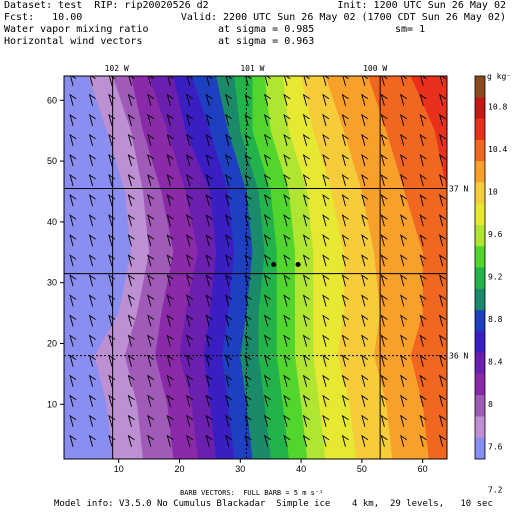  I want to click on header-field1-sm: sm= 1, so click(410, 29).